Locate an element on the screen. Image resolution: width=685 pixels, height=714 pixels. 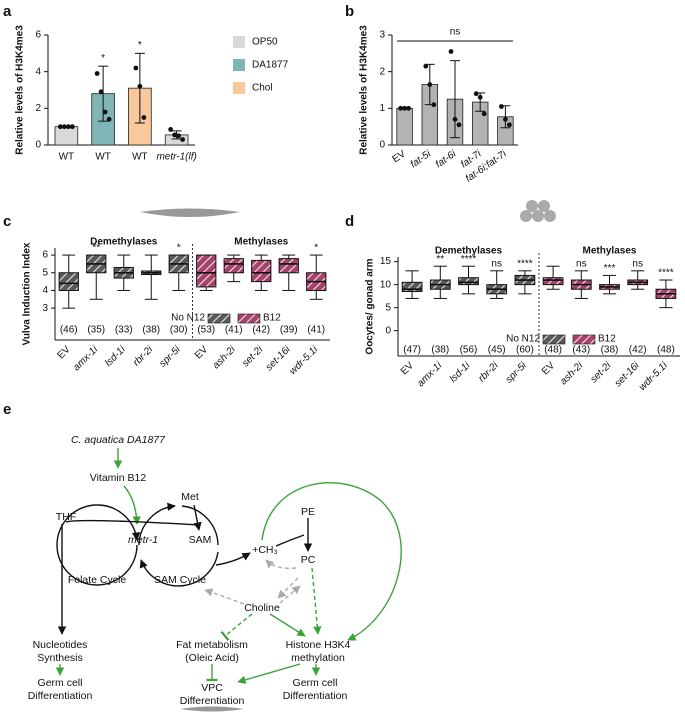
x-tick-label: lsd-1i is located at coordinates (460, 372).